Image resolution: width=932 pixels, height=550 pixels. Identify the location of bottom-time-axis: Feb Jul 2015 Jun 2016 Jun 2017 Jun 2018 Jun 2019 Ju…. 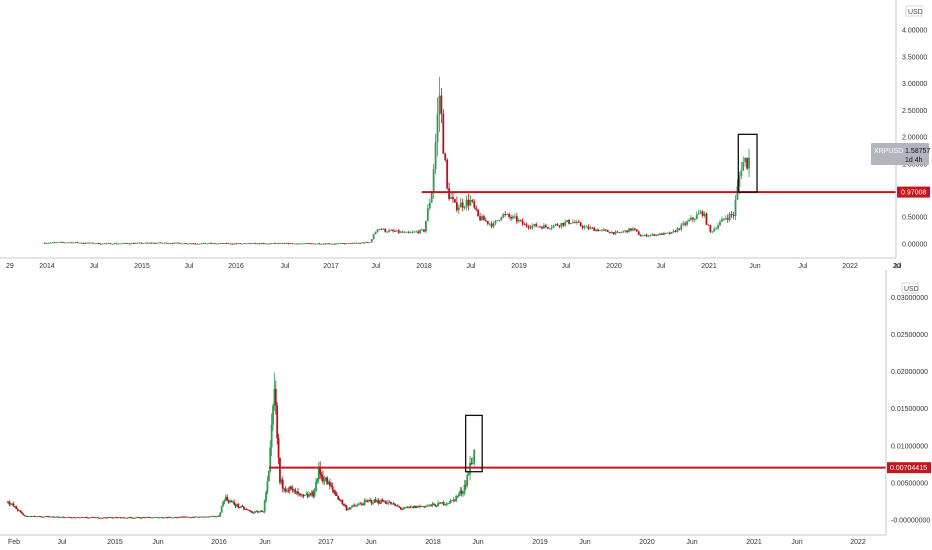
(437, 542).